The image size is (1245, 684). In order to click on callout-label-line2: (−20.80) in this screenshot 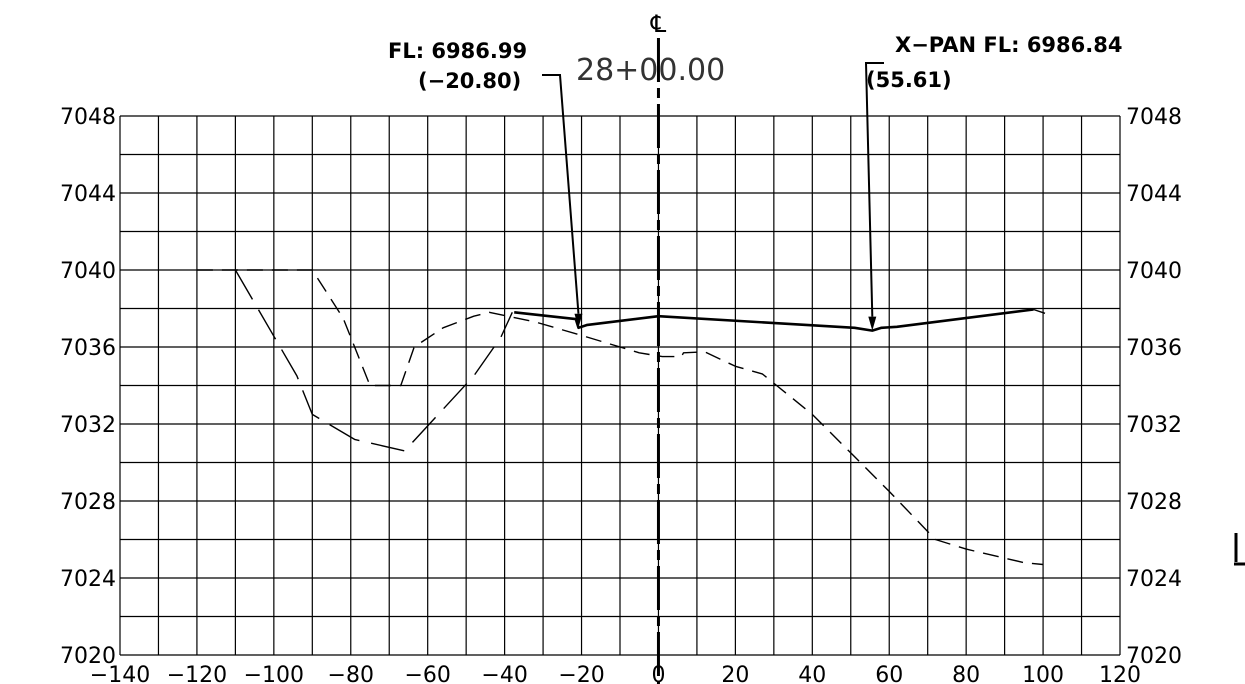, I will do `click(469, 81)`.